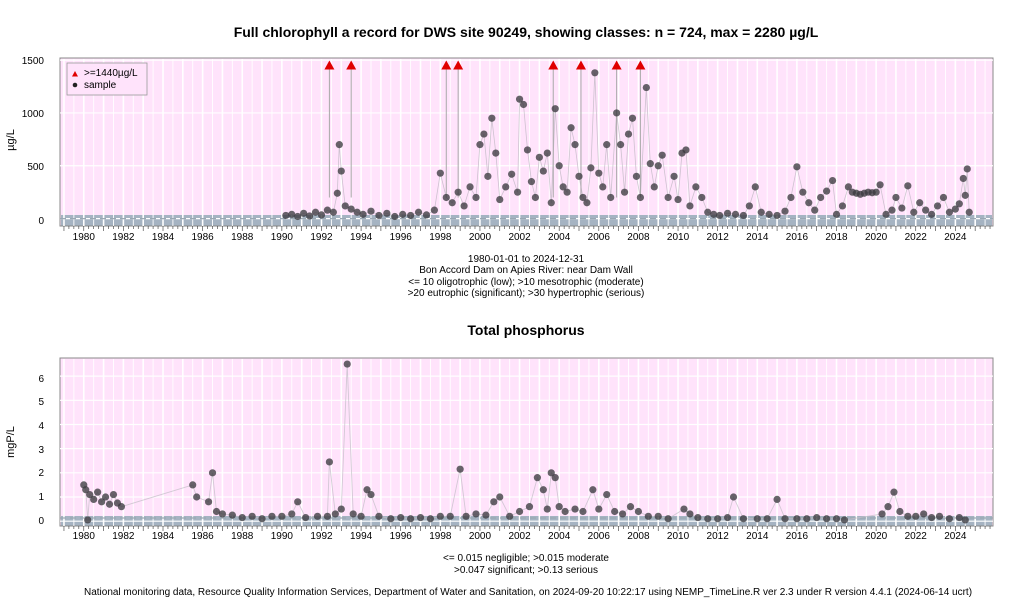  What do you see at coordinates (401, 237) in the screenshot?
I see `x-tick-label: 1996` at bounding box center [401, 237].